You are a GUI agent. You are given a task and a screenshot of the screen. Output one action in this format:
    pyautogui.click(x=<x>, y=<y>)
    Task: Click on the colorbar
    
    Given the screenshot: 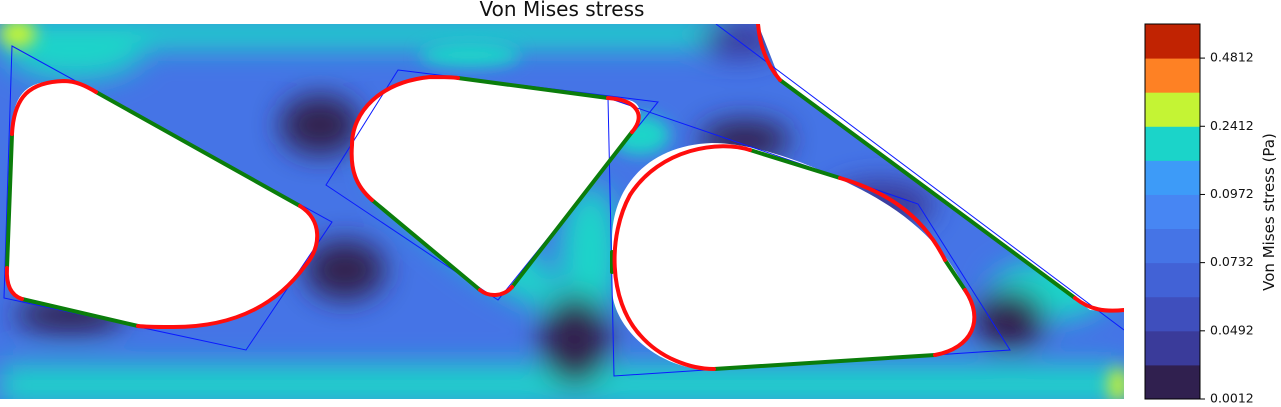 What is the action you would take?
    pyautogui.click(x=1172, y=211)
    